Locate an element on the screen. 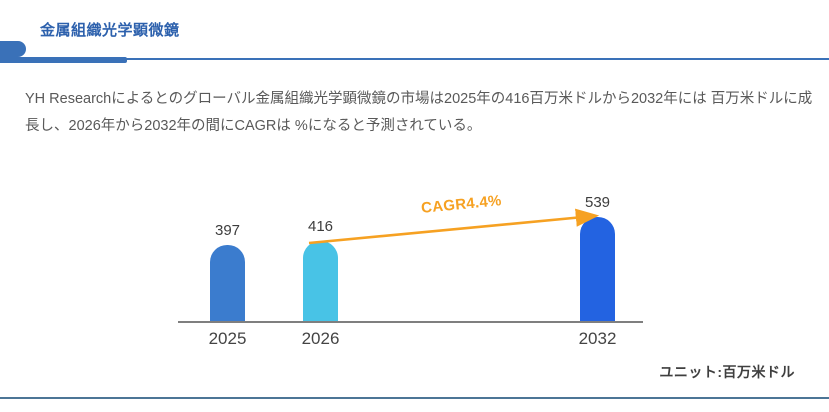 This screenshot has height=412, width=829. x-axis-label: 2032 is located at coordinates (597, 338).